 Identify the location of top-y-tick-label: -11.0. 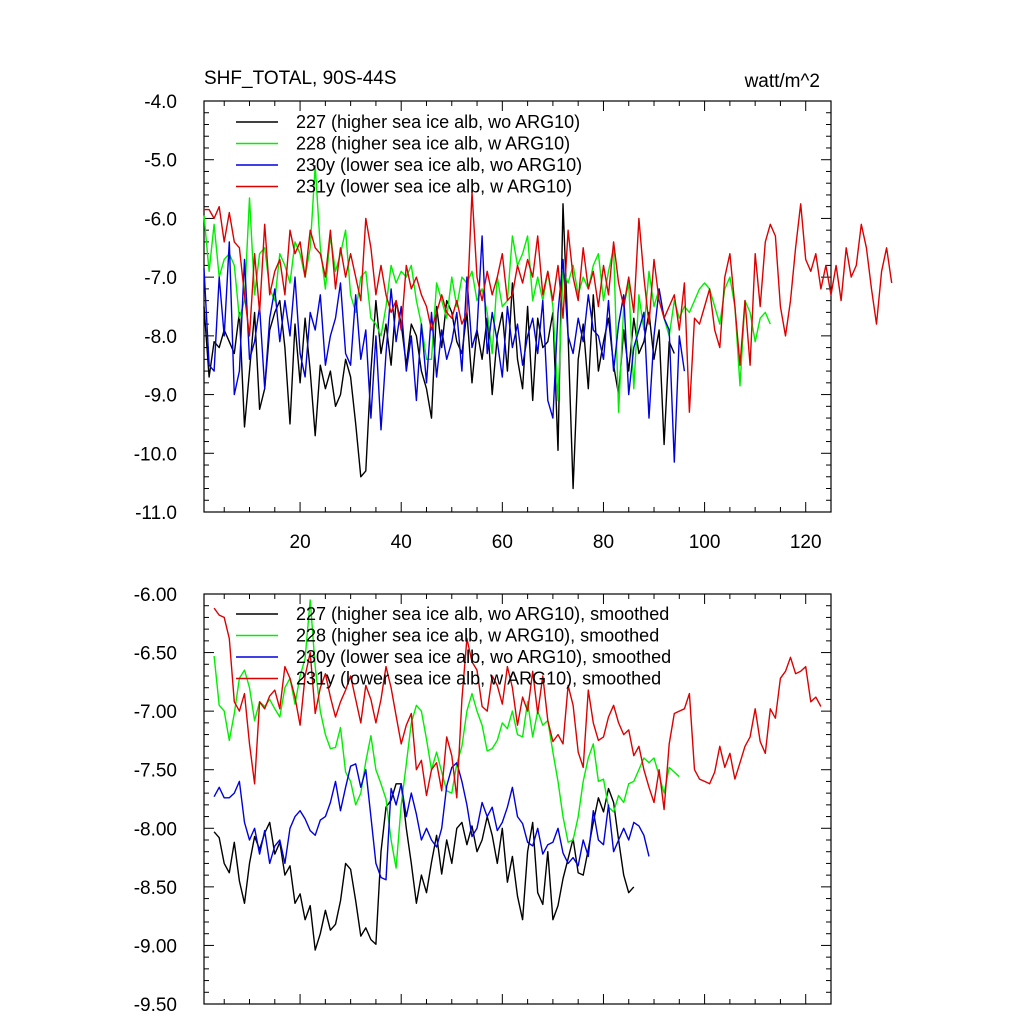
(156, 513).